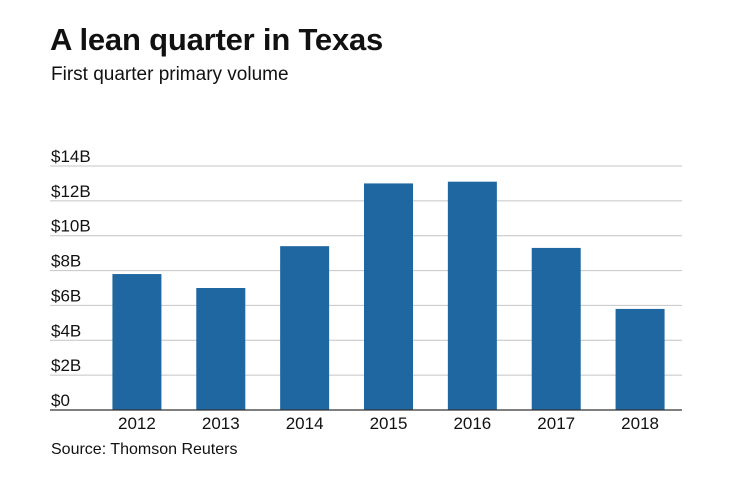 This screenshot has height=482, width=740. Describe the element at coordinates (221, 349) in the screenshot. I see `bar-2013` at that location.